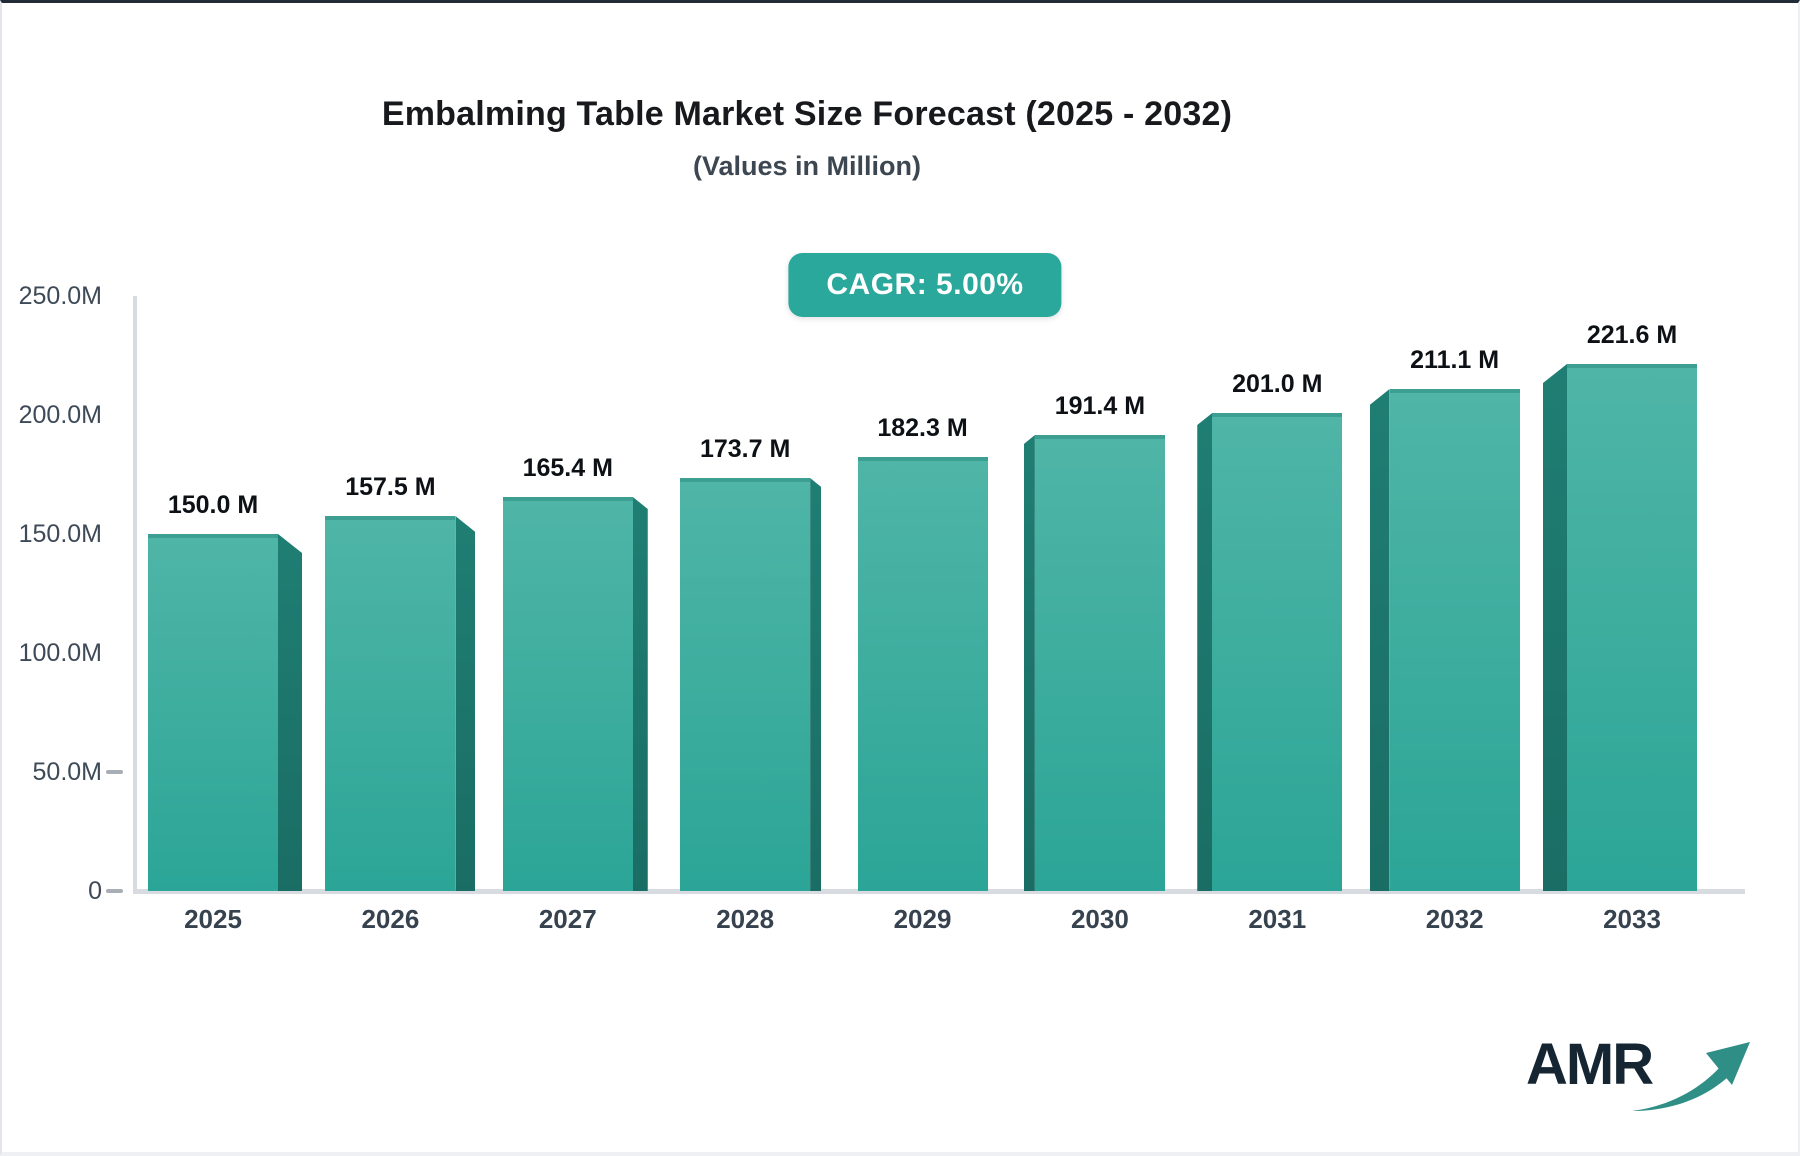 The image size is (1800, 1156). I want to click on cagr-badge-label: CAGR: 5.00%, so click(925, 284).